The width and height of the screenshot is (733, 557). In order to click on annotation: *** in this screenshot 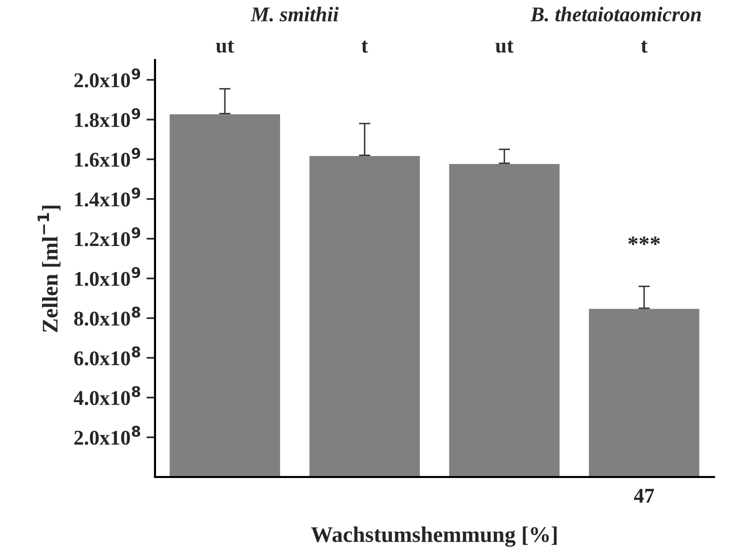, I will do `click(644, 240)`.